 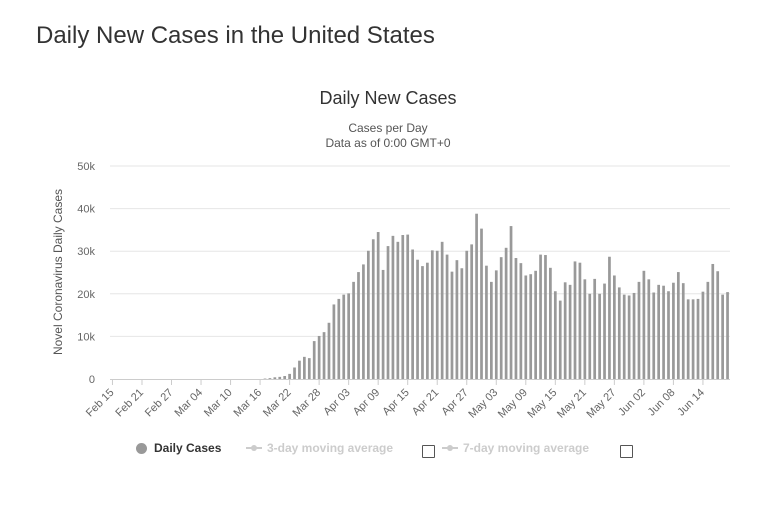 What do you see at coordinates (626, 451) in the screenshot?
I see `checkbox-7-day-average` at bounding box center [626, 451].